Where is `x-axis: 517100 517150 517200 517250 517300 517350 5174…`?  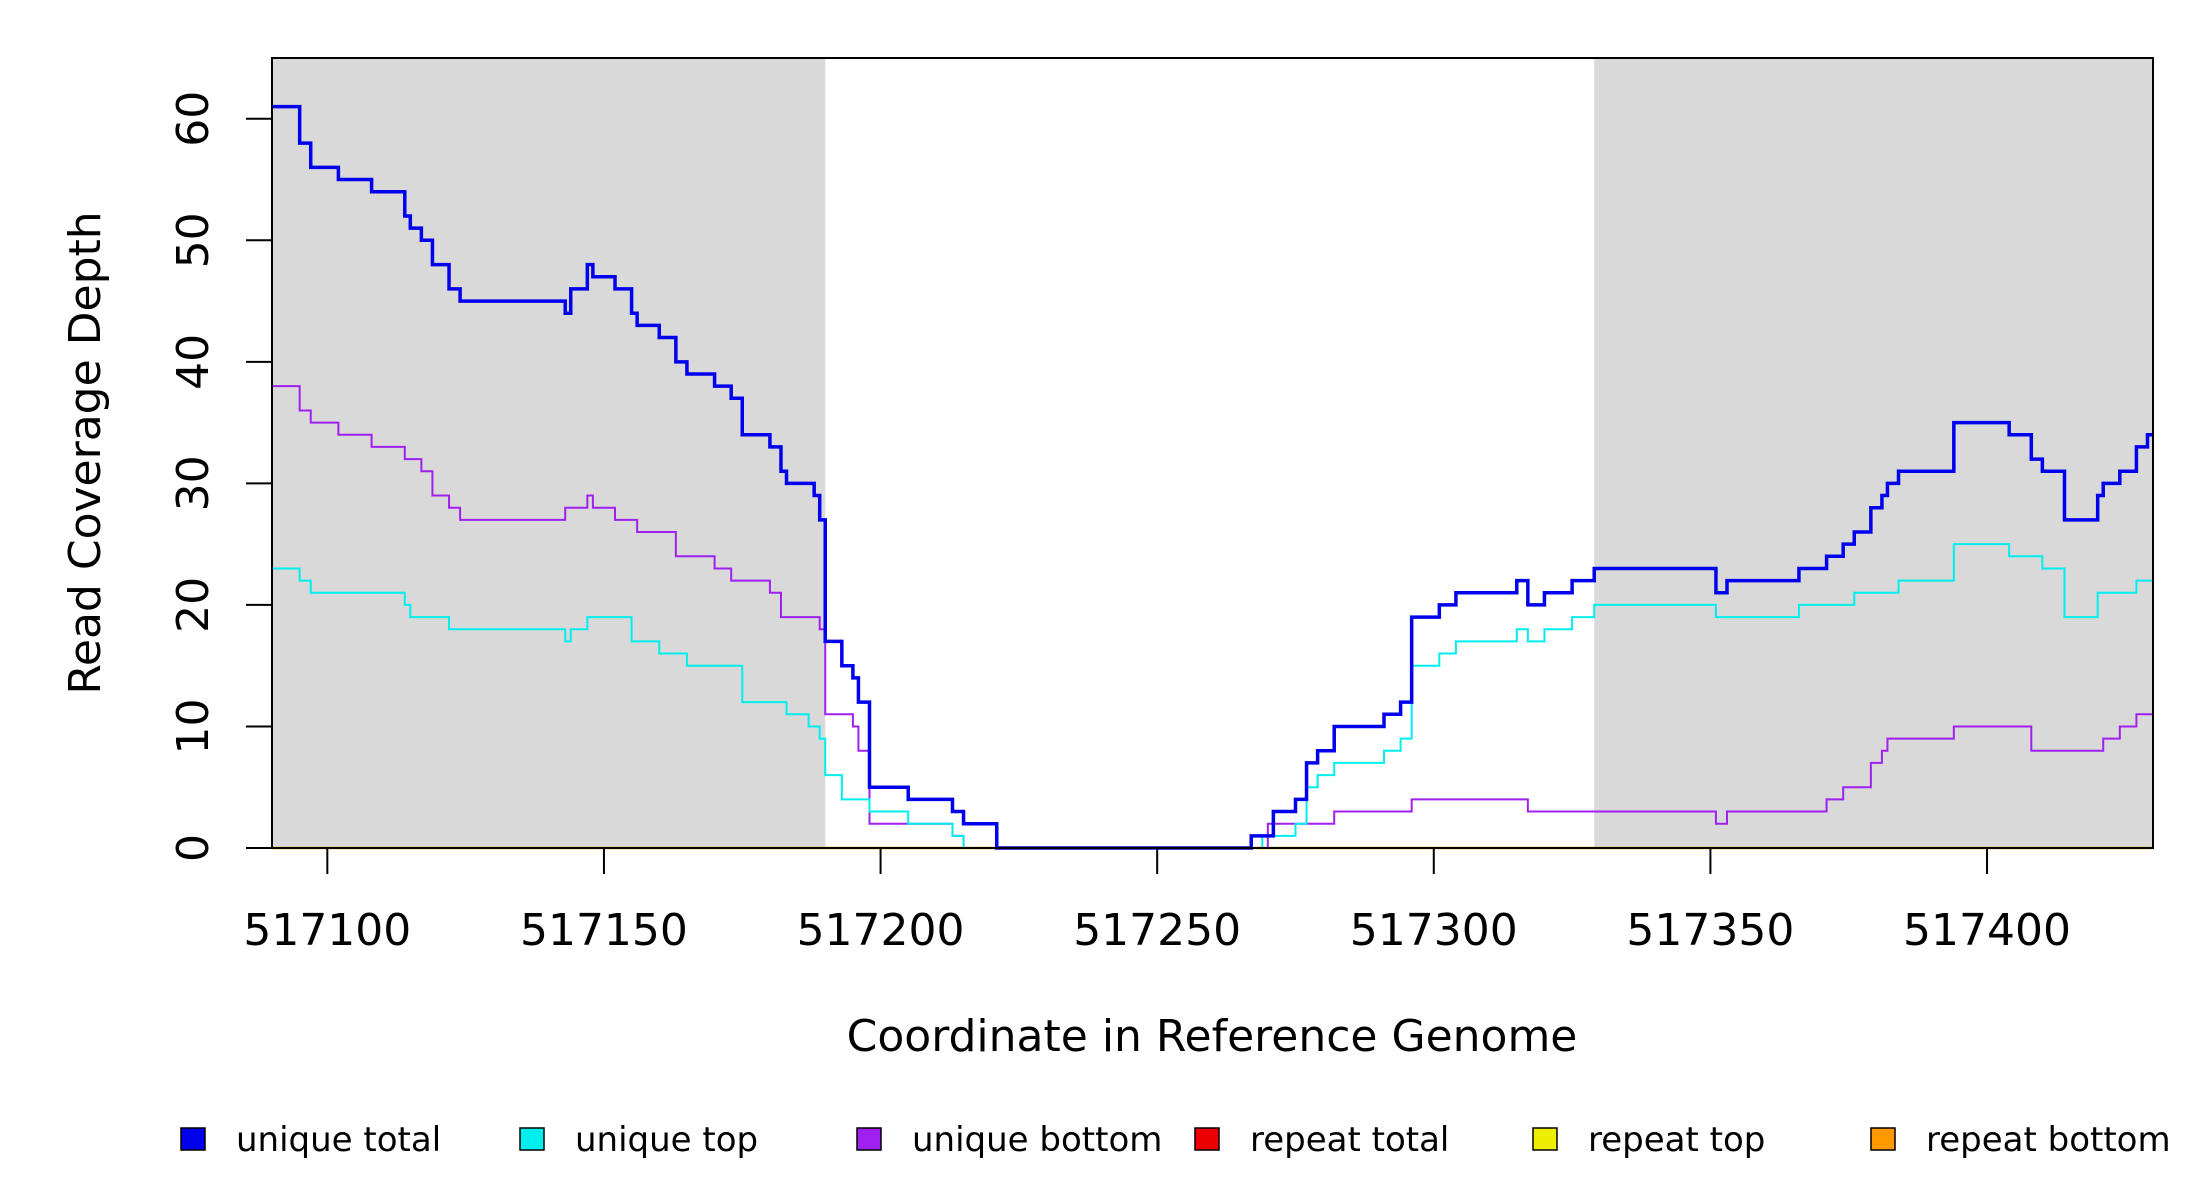 x-axis: 517100 517150 517200 517250 517300 517350 5174… is located at coordinates (1157, 901).